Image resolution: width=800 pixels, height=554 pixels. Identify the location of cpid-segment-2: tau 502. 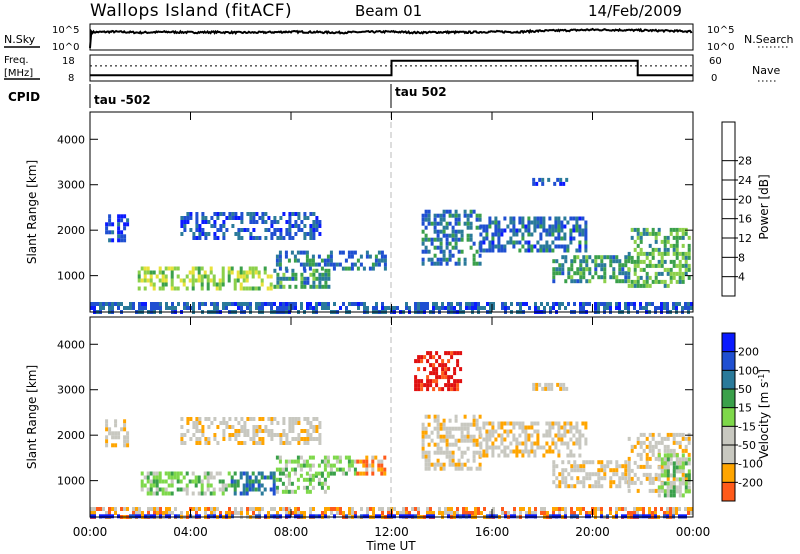
(421, 92).